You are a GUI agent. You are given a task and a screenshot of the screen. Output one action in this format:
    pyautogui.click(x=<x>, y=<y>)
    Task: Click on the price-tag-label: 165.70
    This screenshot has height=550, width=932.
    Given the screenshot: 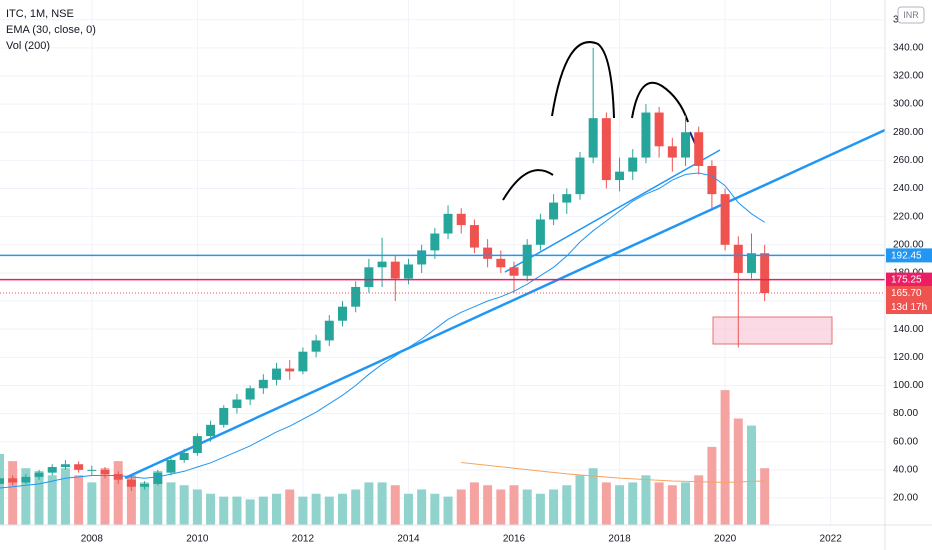 What is the action you would take?
    pyautogui.click(x=906, y=293)
    